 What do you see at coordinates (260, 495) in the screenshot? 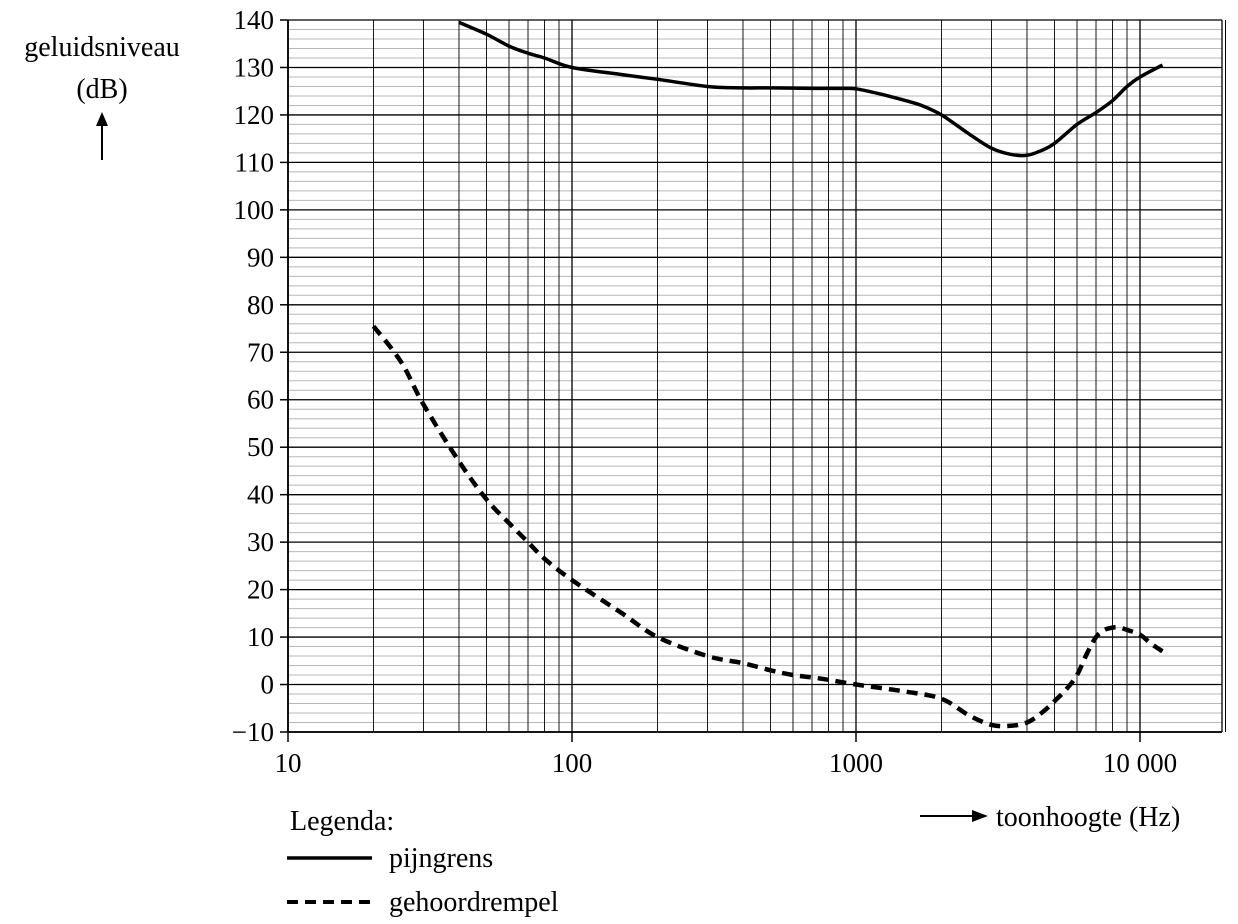
I see `y-tick-label: 40` at bounding box center [260, 495].